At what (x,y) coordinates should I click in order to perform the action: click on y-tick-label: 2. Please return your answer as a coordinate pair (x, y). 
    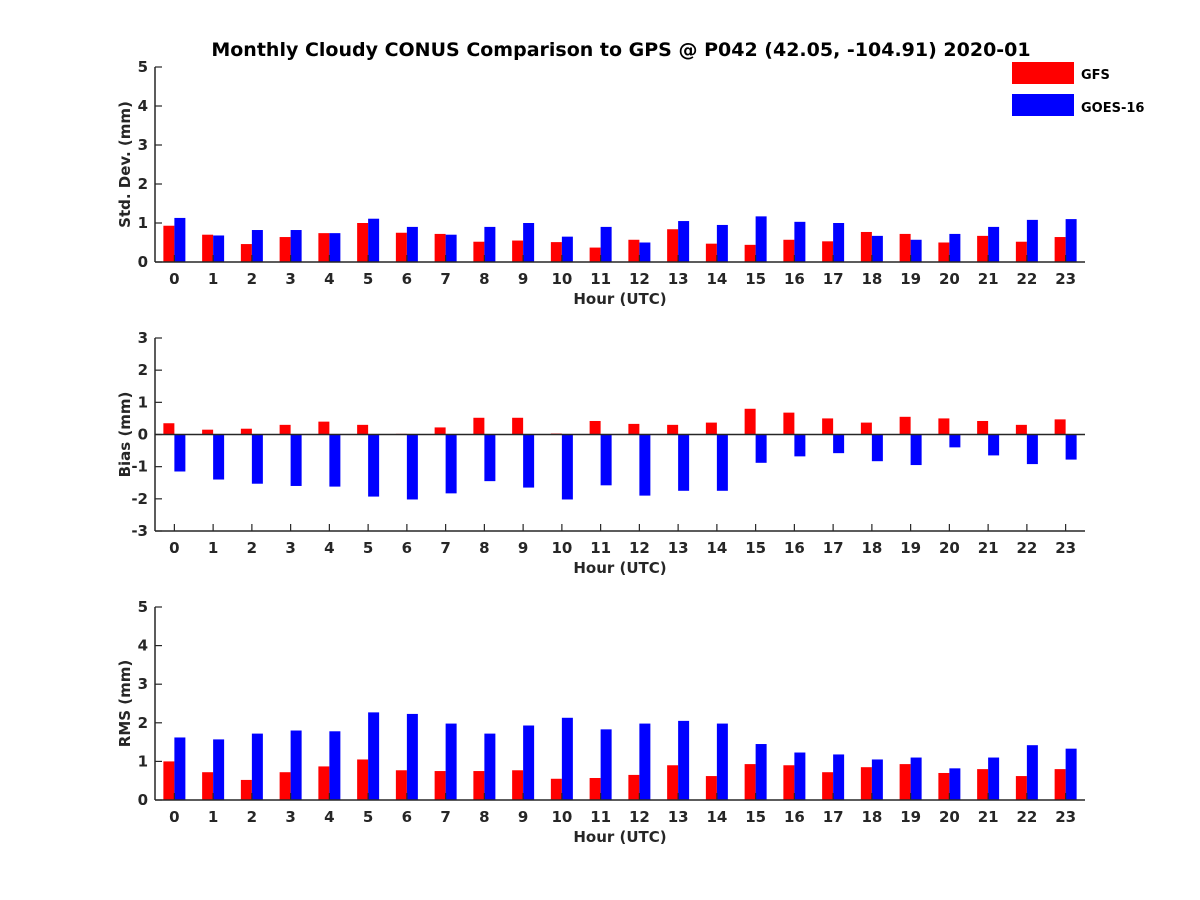
    Looking at the image, I should click on (143, 370).